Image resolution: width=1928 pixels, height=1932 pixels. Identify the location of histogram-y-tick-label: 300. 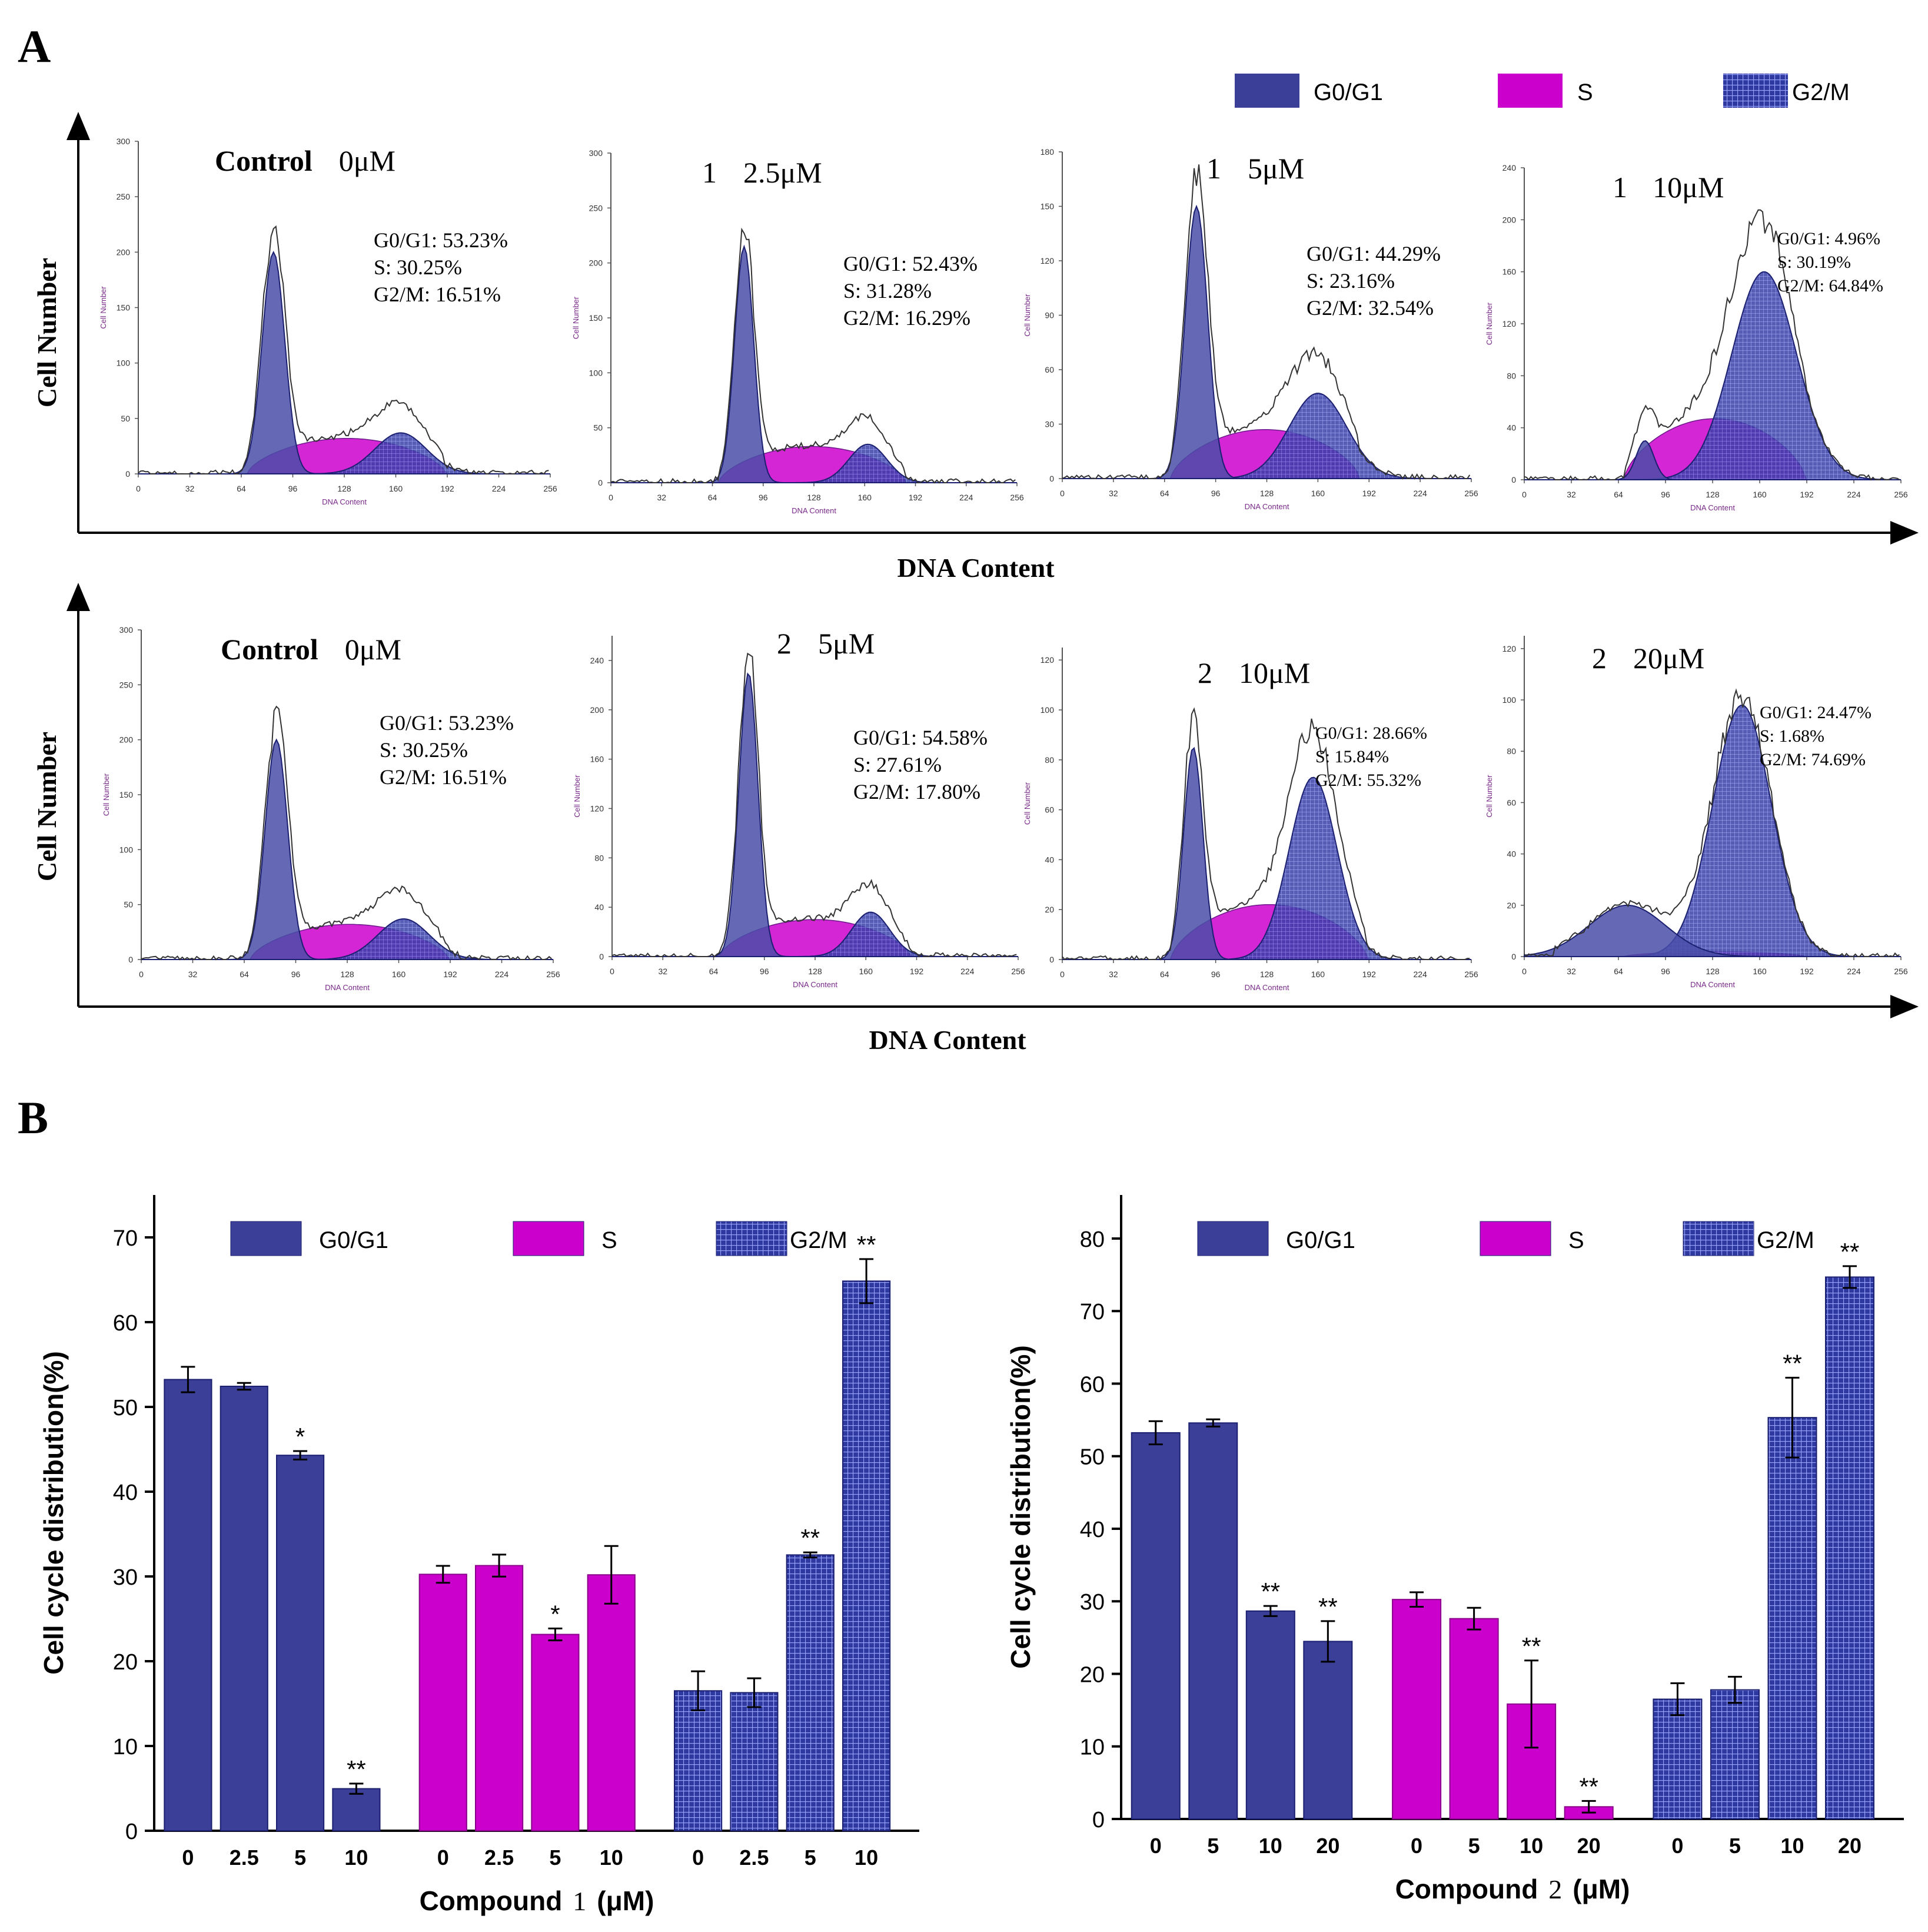
(596, 153).